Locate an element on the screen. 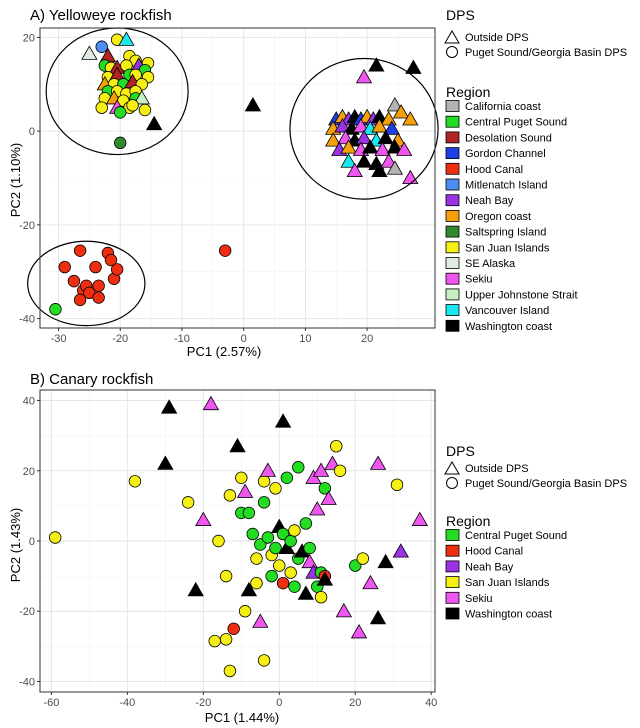 This screenshot has width=640, height=728. legend-a-label-saltspring-island: Saltspring Island is located at coordinates (505, 233).